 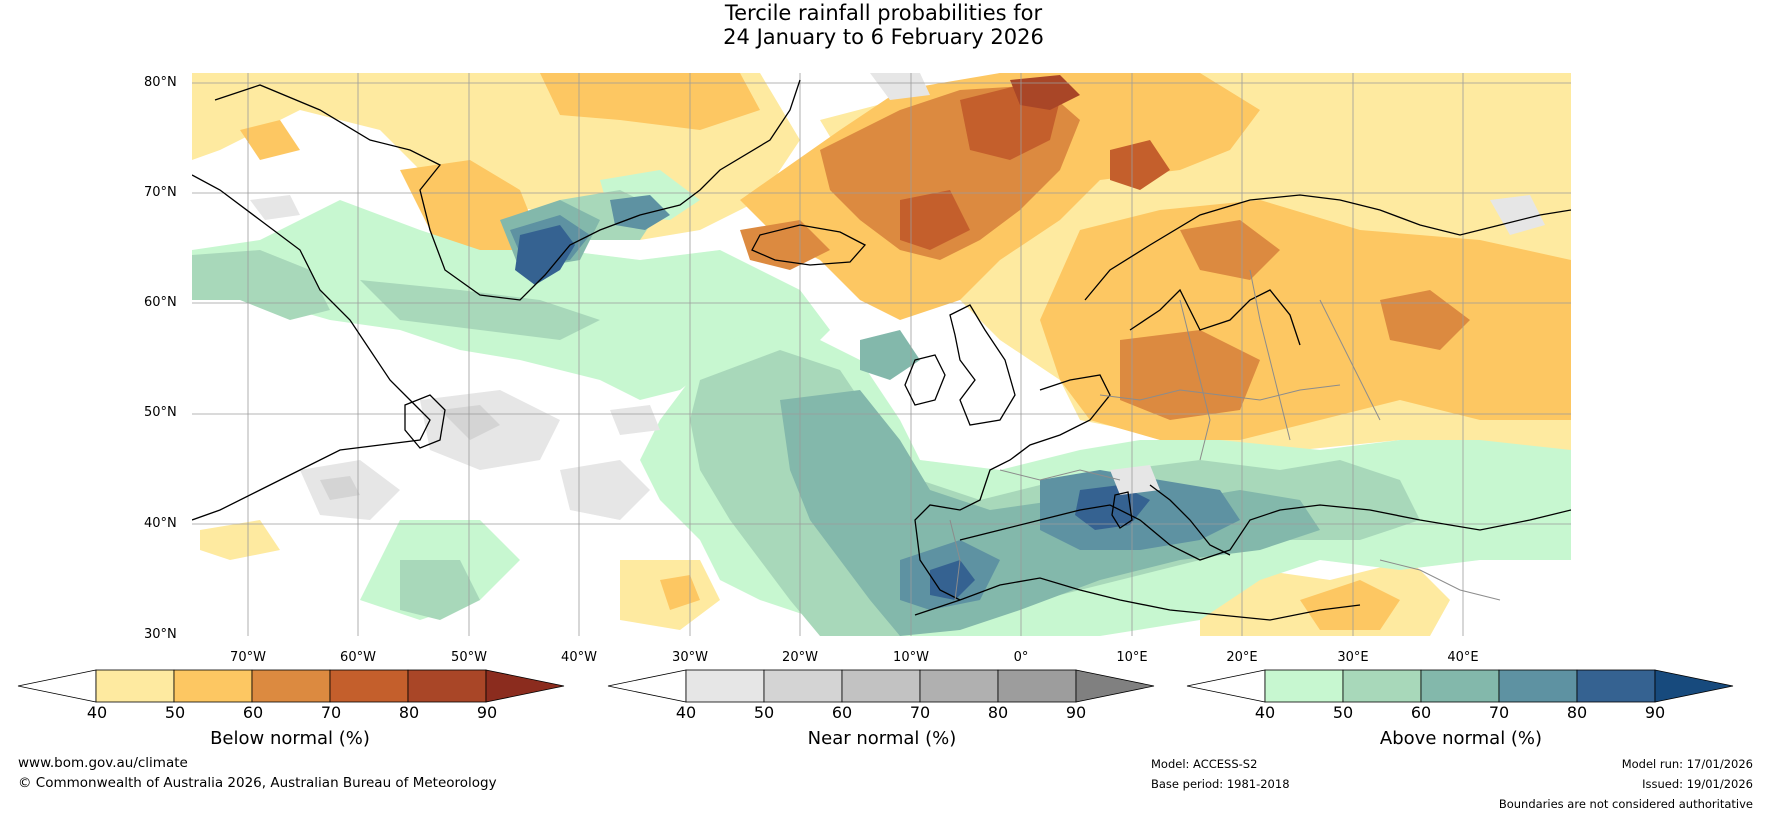 I want to click on lon-label-40e: 40°E, so click(x=1463, y=657).